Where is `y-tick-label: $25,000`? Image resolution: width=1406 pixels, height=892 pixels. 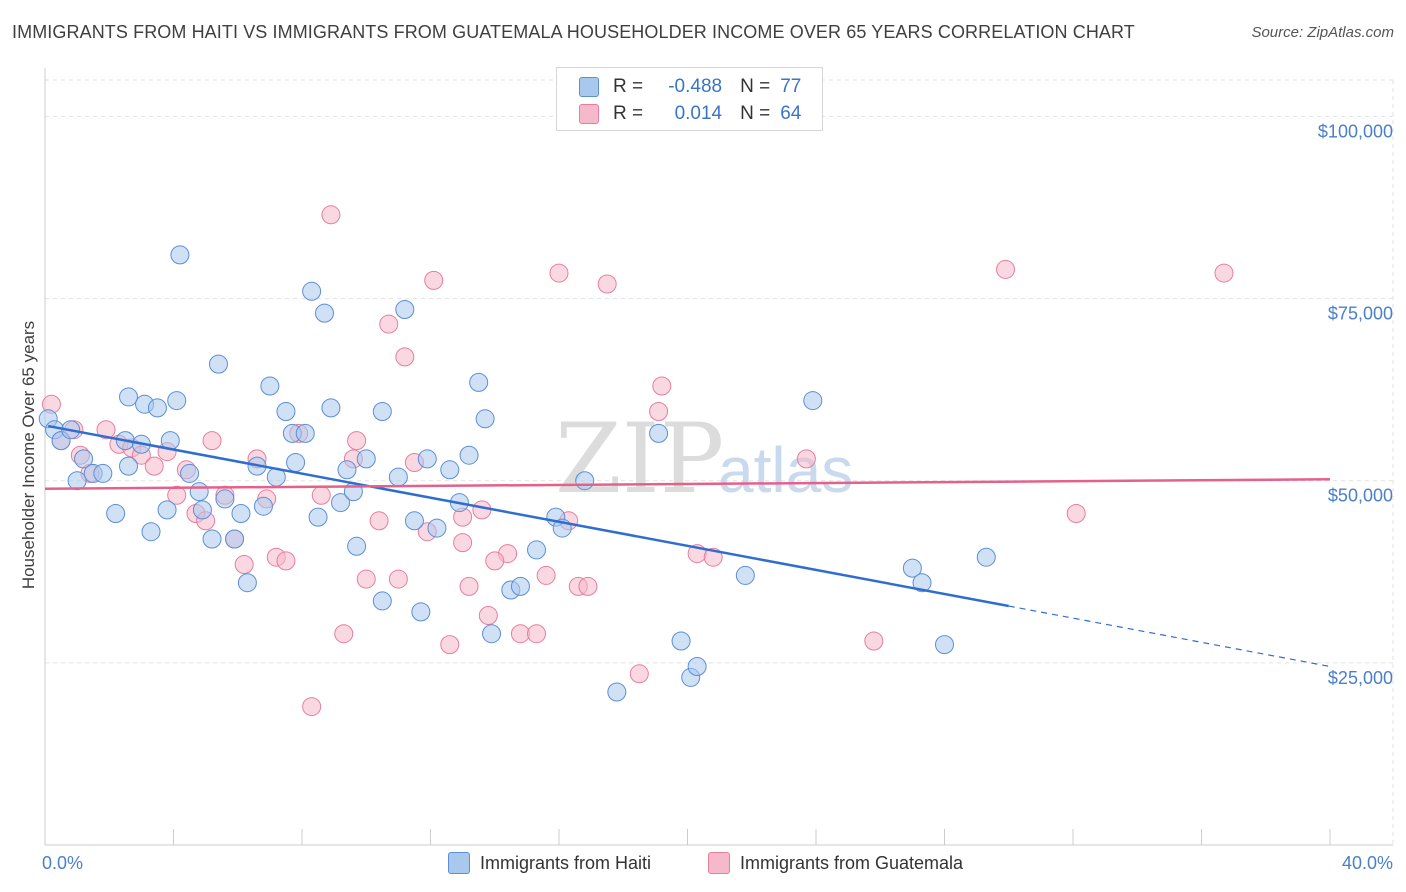
y-tick-label: $25,000 is located at coordinates (1360, 678).